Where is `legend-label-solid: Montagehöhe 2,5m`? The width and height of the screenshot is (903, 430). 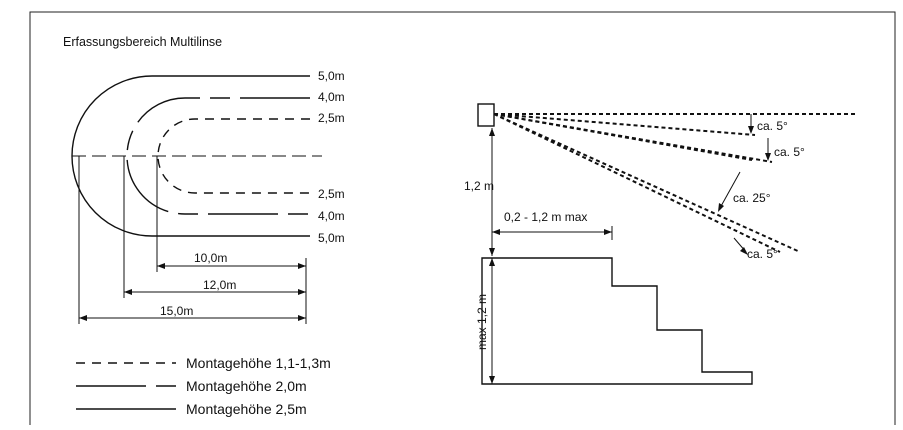
legend-label-solid: Montagehöhe 2,5m is located at coordinates (246, 409).